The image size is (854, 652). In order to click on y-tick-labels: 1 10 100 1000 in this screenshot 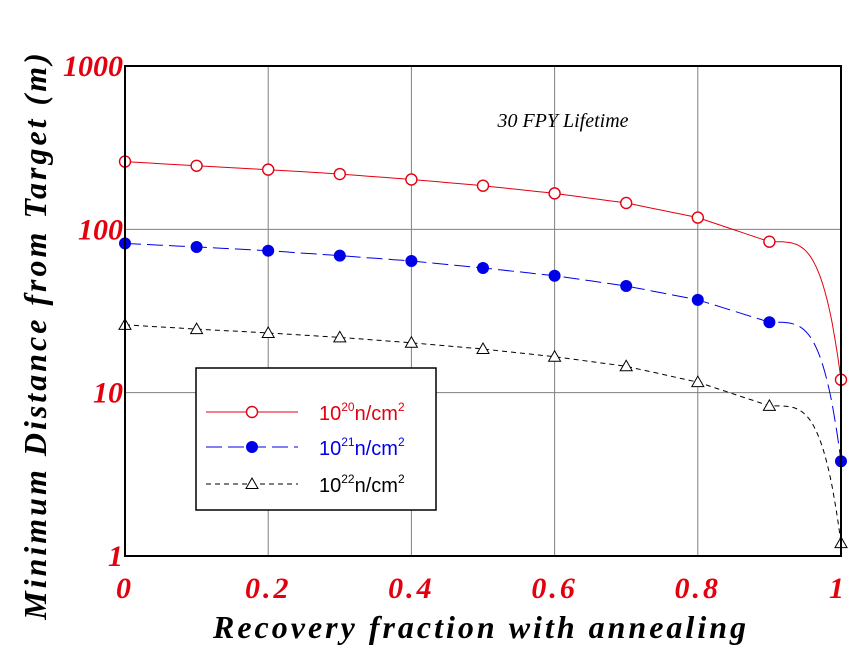, I will do `click(93, 311)`.